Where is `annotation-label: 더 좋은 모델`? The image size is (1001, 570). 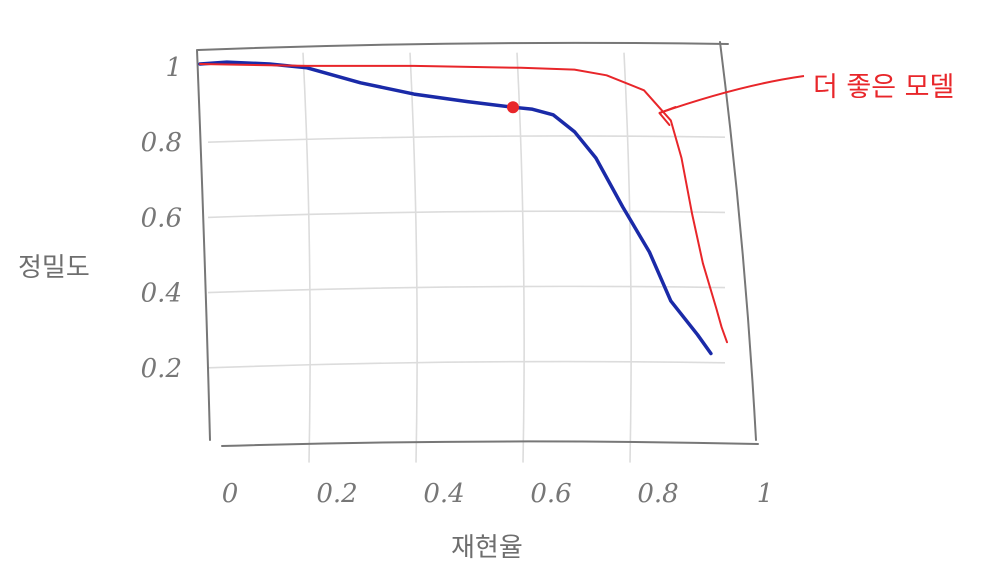
annotation-label: 더 좋은 모델 is located at coordinates (883, 87).